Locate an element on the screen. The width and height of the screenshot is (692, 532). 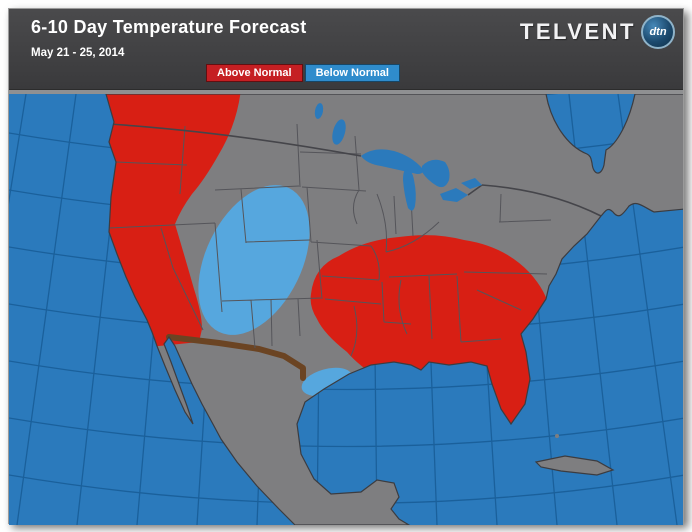
us-canada-border is located at coordinates (355, 170).